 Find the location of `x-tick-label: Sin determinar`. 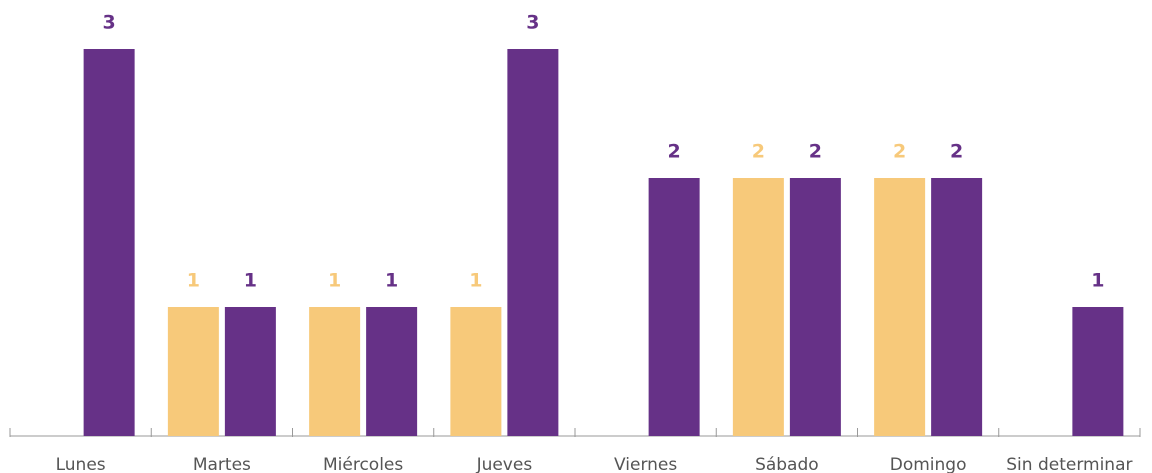

x-tick-label: Sin determinar is located at coordinates (1069, 464).